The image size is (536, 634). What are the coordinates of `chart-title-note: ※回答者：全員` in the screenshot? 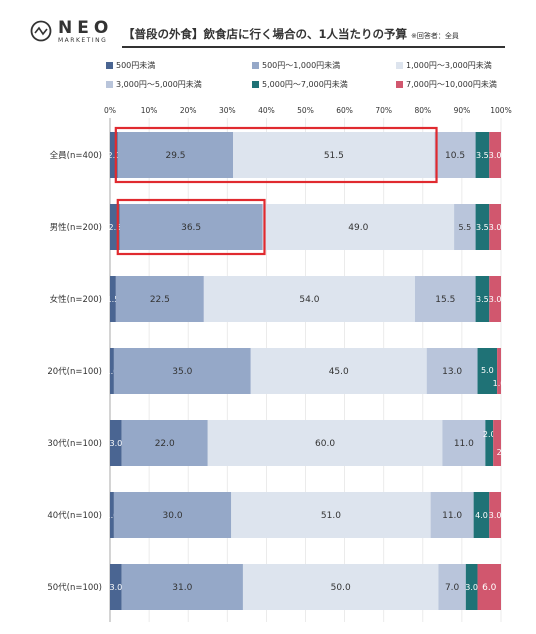 It's located at (435, 36).